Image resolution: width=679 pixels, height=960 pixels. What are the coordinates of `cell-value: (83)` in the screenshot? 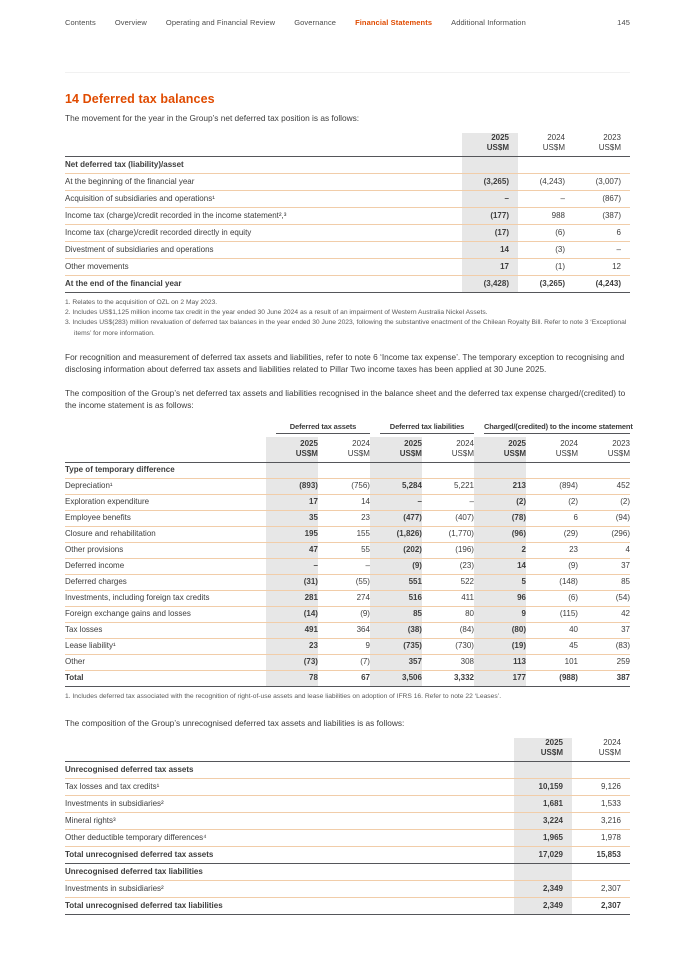 It's located at (603, 646).